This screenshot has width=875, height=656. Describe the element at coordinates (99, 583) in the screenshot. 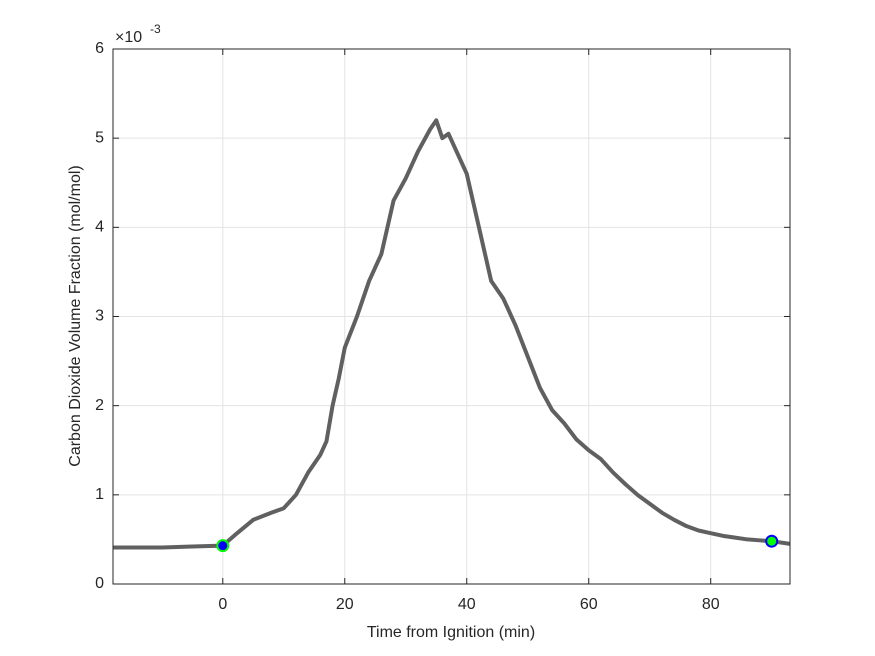

I see `y-tick-label: 0` at that location.